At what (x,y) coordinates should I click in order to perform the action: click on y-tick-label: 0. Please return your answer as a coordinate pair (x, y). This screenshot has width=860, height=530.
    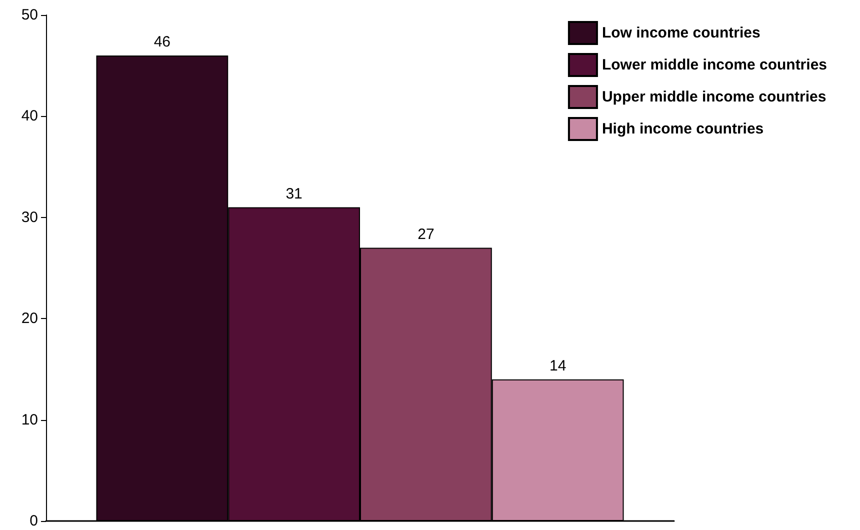
    Looking at the image, I should click on (34, 521).